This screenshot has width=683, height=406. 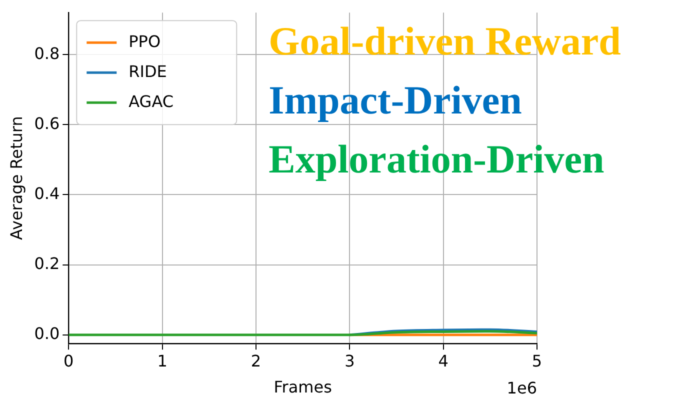 I want to click on y-tick-label: 0.6, so click(x=47, y=123).